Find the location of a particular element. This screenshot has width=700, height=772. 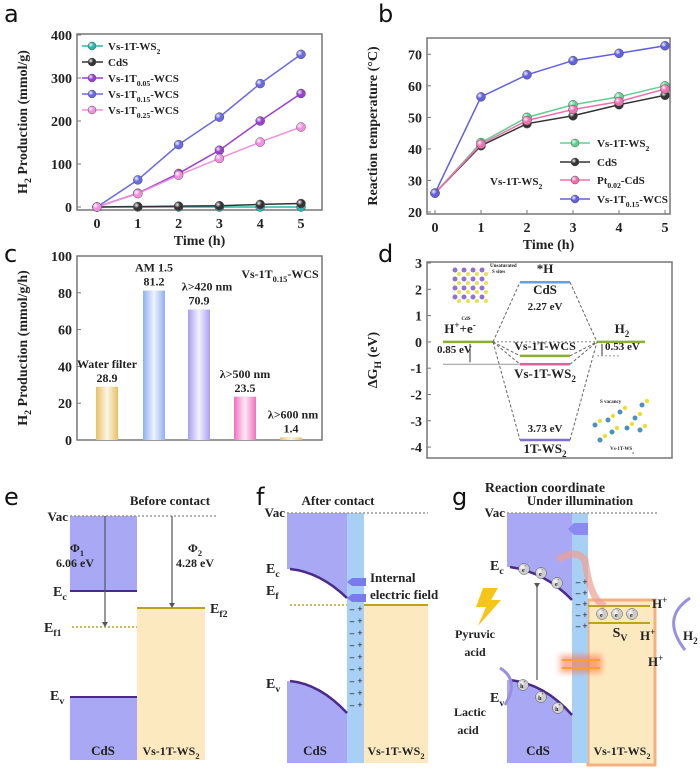

panel-label-e: e is located at coordinates (11, 497).